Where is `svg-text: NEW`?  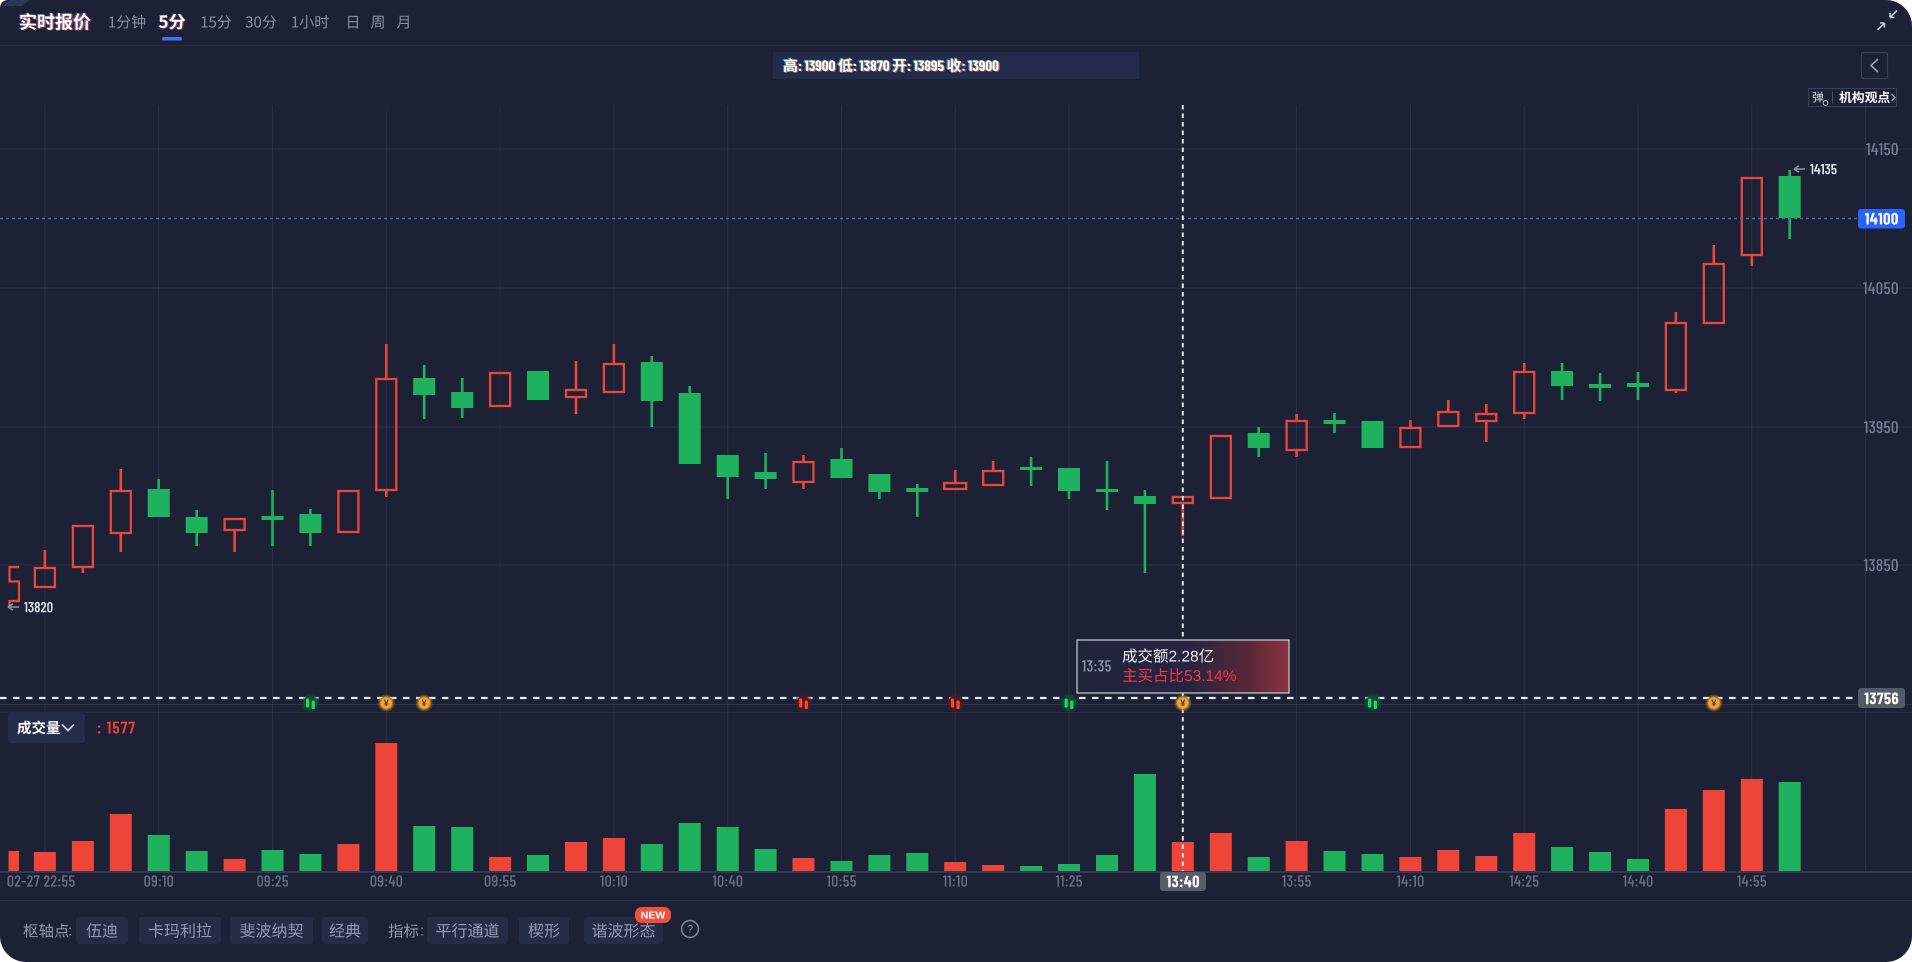
svg-text: NEW is located at coordinates (653, 916).